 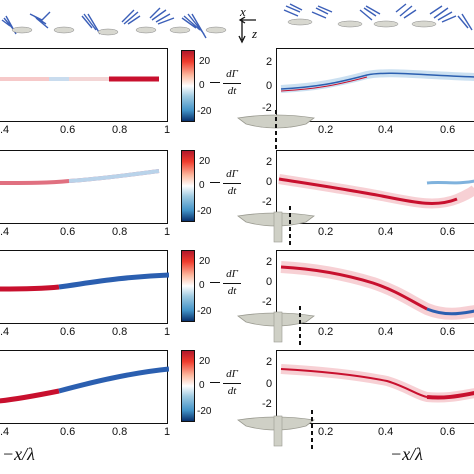 I want to click on fin-diagram-row3, so click(x=276, y=326).